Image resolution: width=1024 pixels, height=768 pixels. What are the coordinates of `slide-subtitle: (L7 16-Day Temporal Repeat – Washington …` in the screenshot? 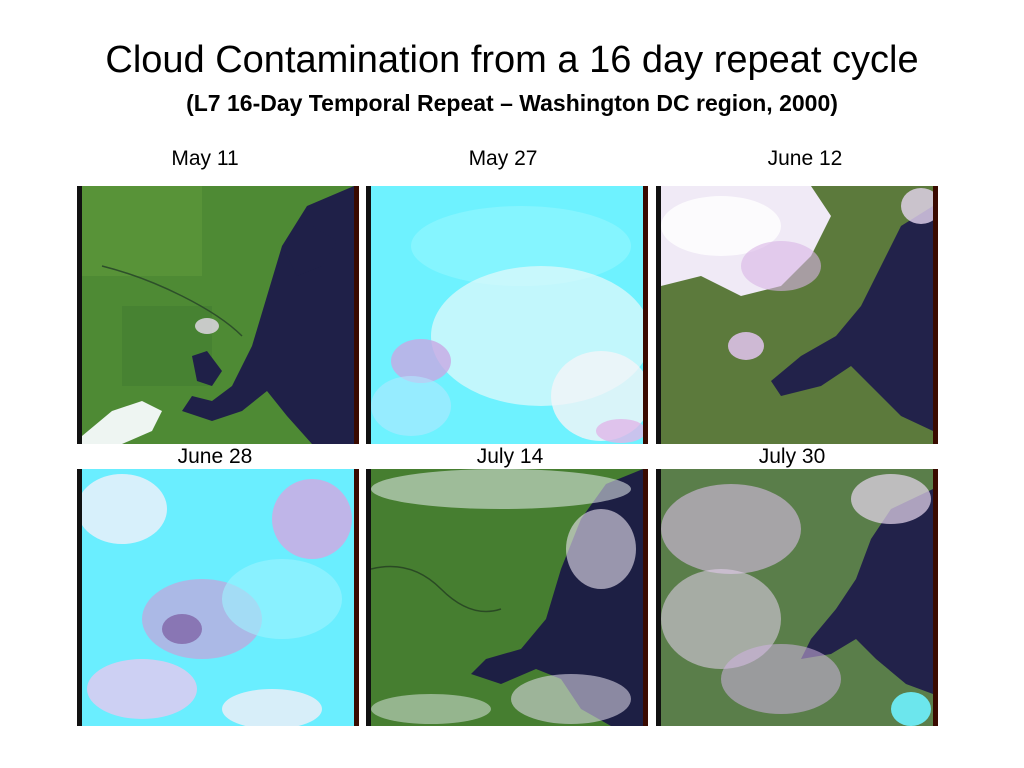 It's located at (512, 103).